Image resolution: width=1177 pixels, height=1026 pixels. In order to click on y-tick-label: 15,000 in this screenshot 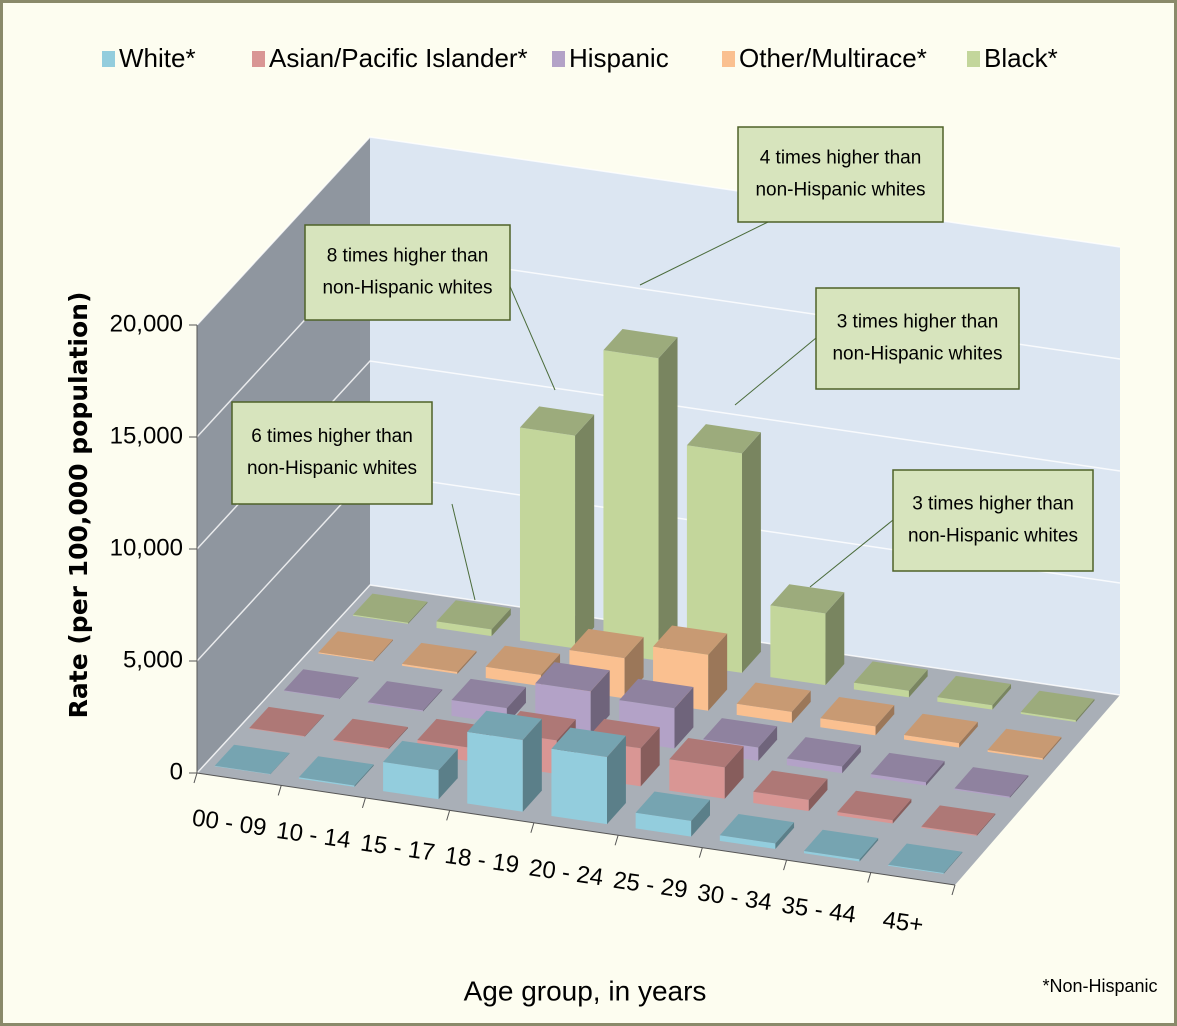, I will do `click(146, 435)`.